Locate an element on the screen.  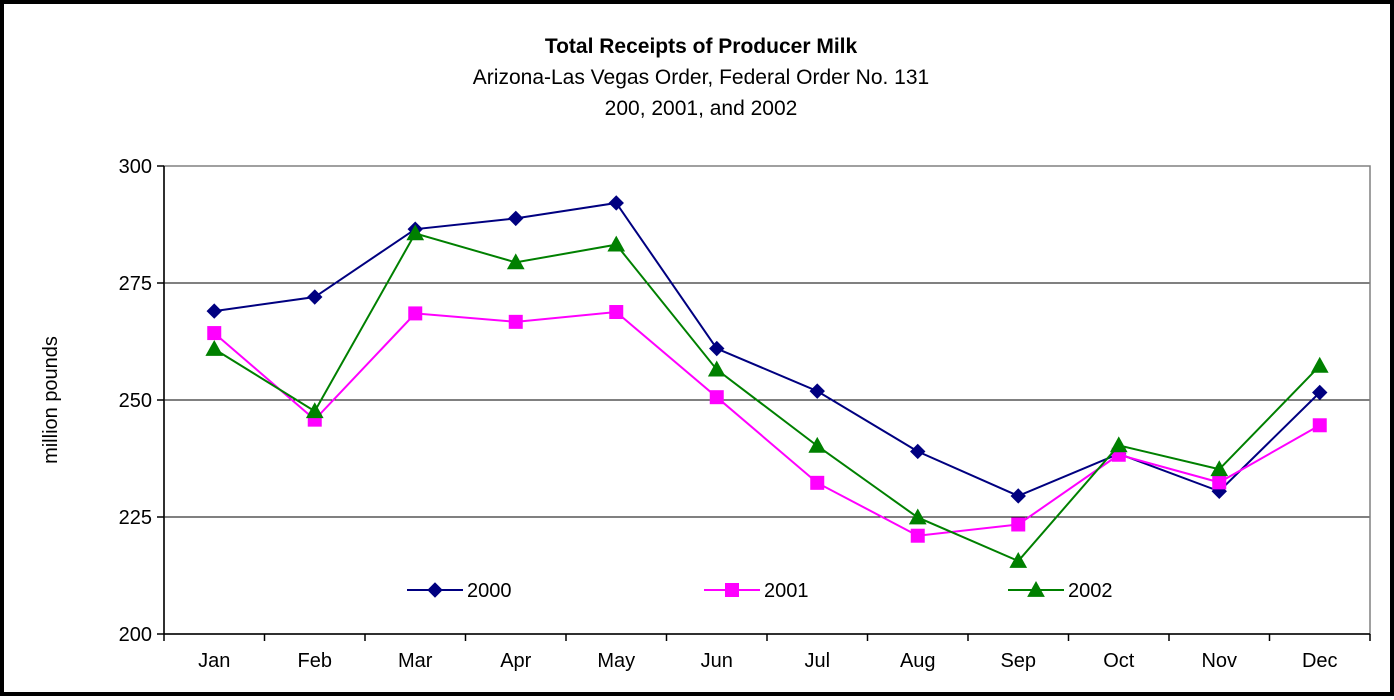
y-tick-label: 225 is located at coordinates (135, 518).